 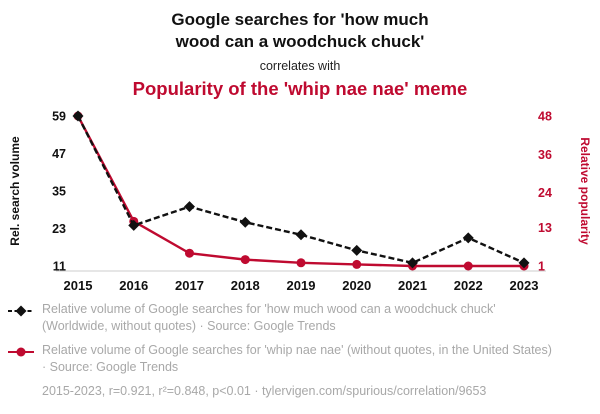 What do you see at coordinates (412, 285) in the screenshot?
I see `x-tick-label: 2021` at bounding box center [412, 285].